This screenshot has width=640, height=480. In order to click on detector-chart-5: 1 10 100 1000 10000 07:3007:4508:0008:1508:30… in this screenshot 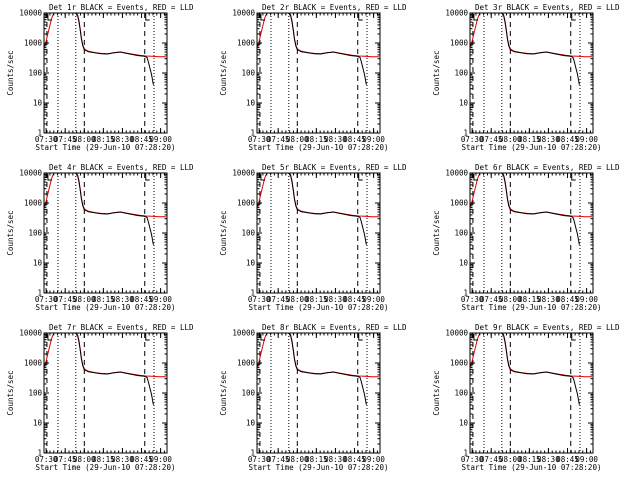, I will do `click(313, 237)`.